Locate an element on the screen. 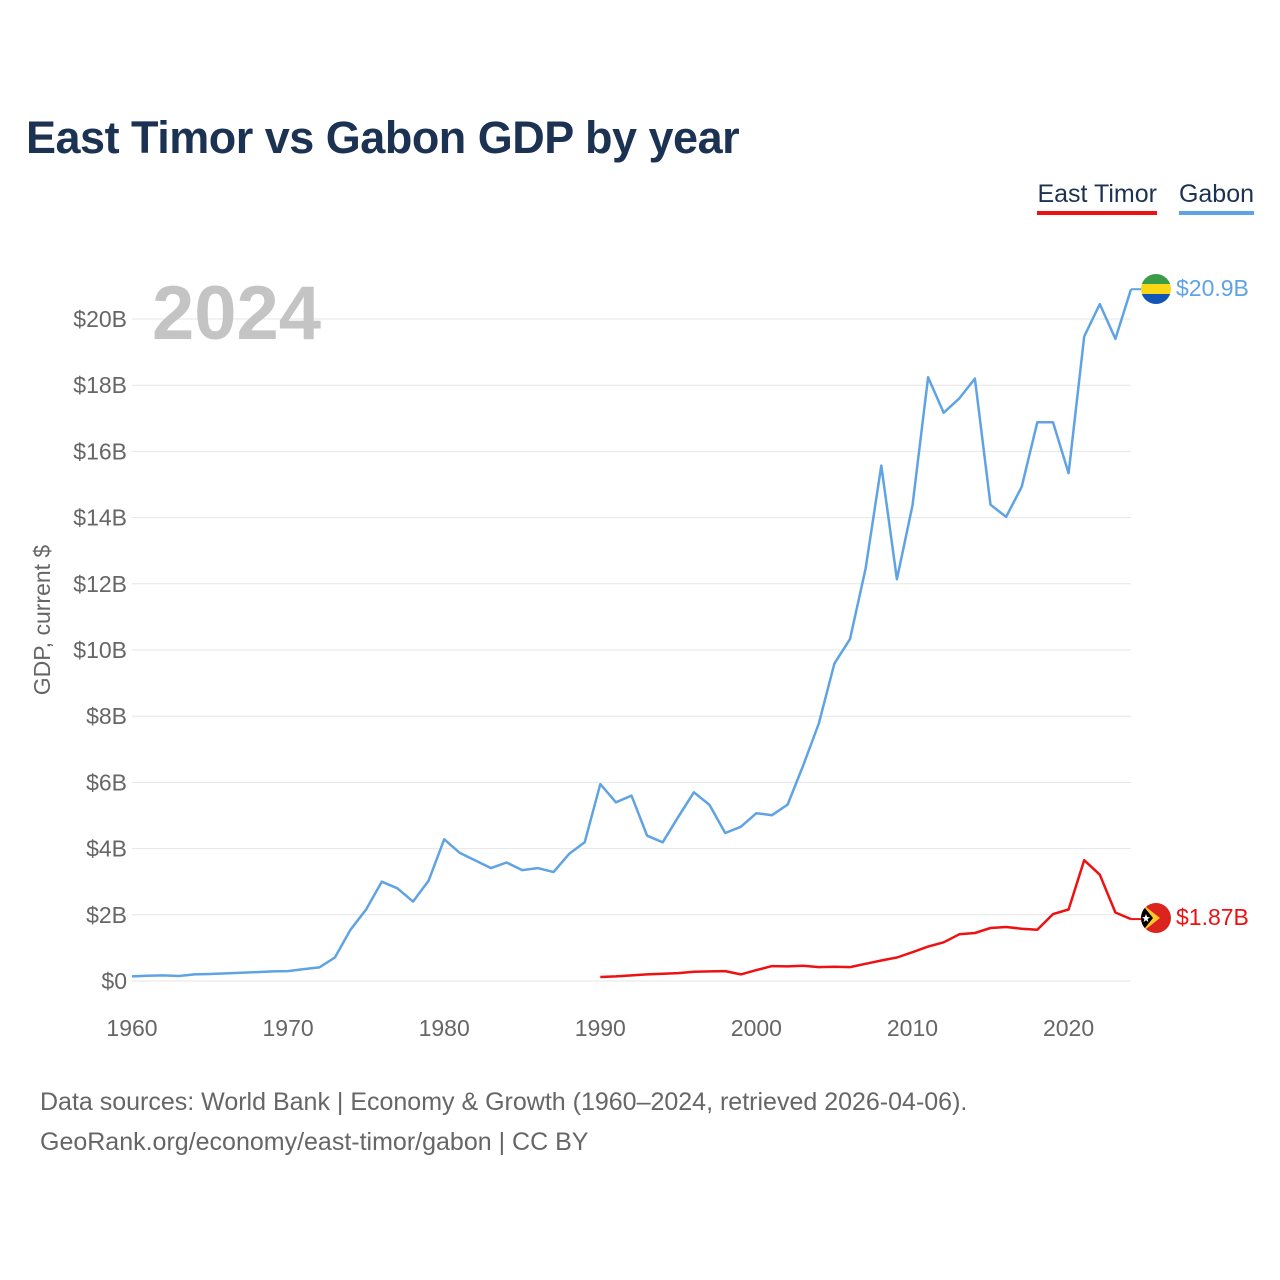 The height and width of the screenshot is (1280, 1280). gabon-flag-icon is located at coordinates (1156, 289).